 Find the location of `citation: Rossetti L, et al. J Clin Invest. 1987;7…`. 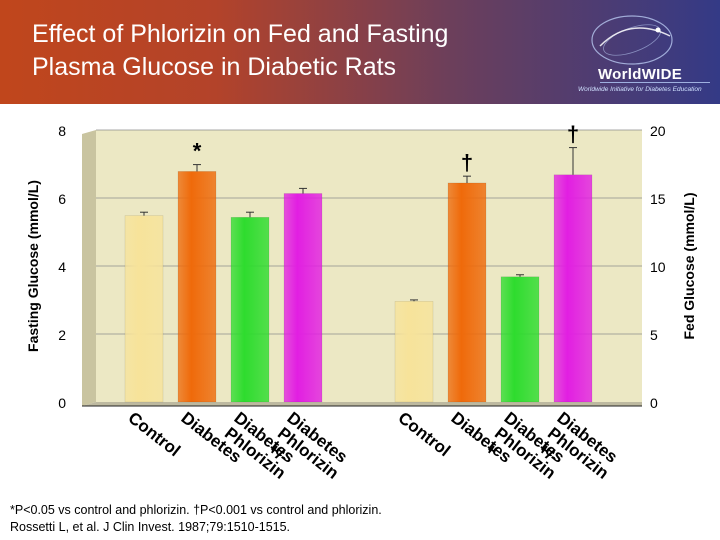

citation: Rossetti L, et al. J Clin Invest. 1987;7… is located at coordinates (196, 527).